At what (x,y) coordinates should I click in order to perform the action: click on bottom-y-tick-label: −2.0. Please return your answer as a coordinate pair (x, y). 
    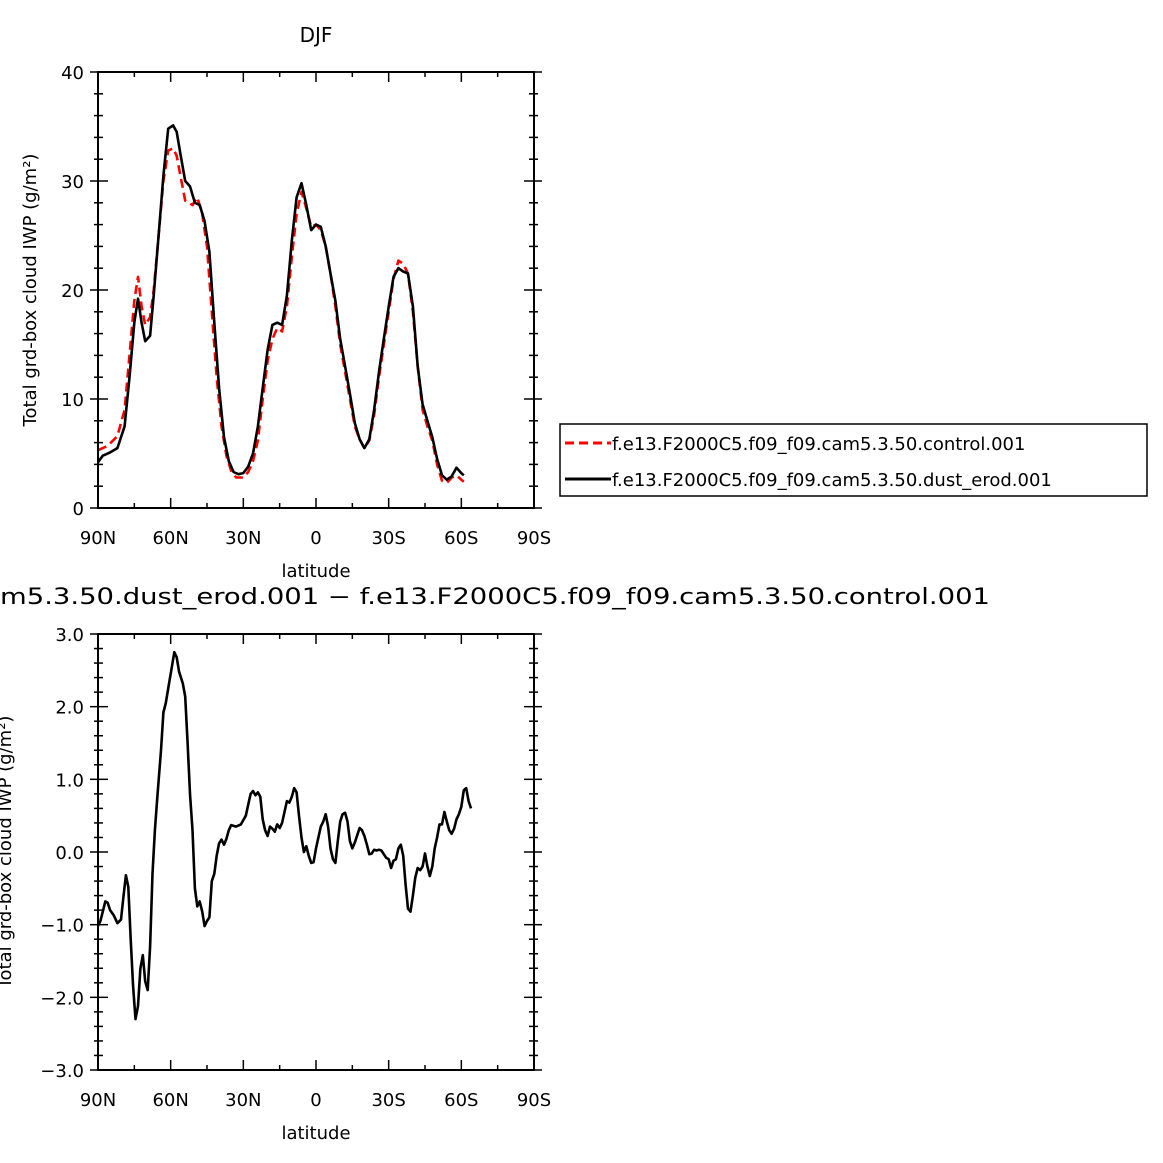
    Looking at the image, I should click on (62, 998).